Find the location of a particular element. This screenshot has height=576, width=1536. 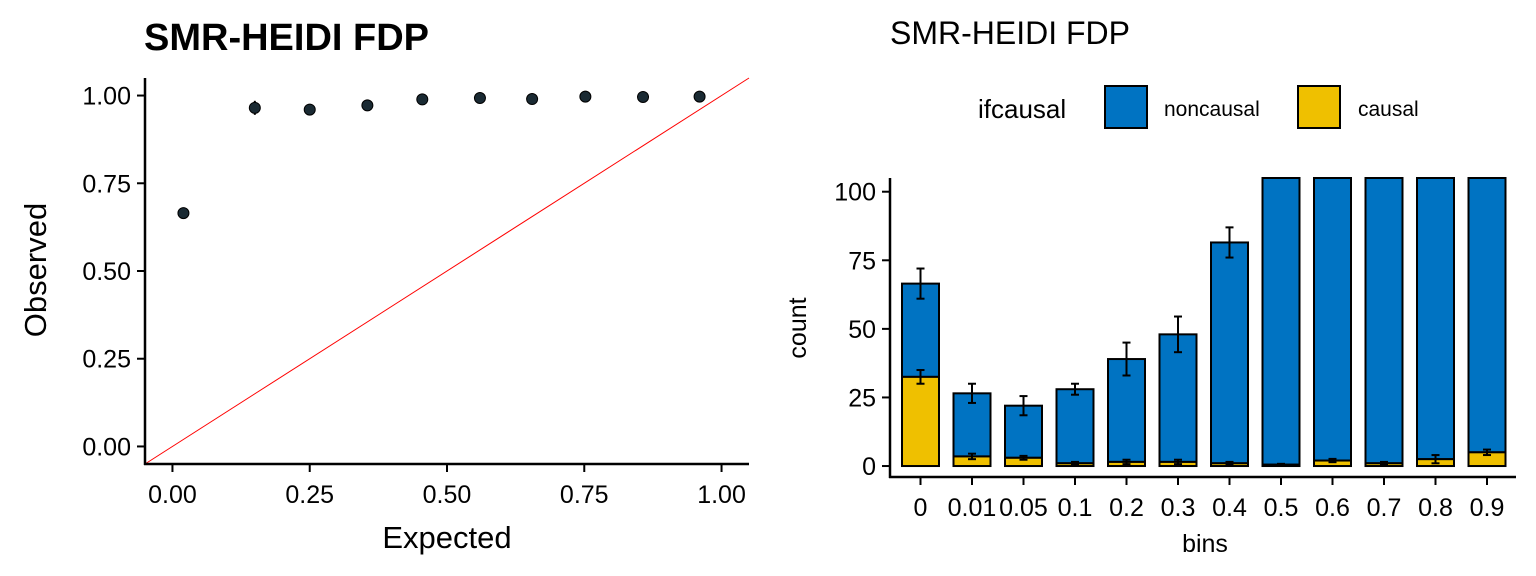

left-y-tick-label: 0.25 is located at coordinates (106, 360).